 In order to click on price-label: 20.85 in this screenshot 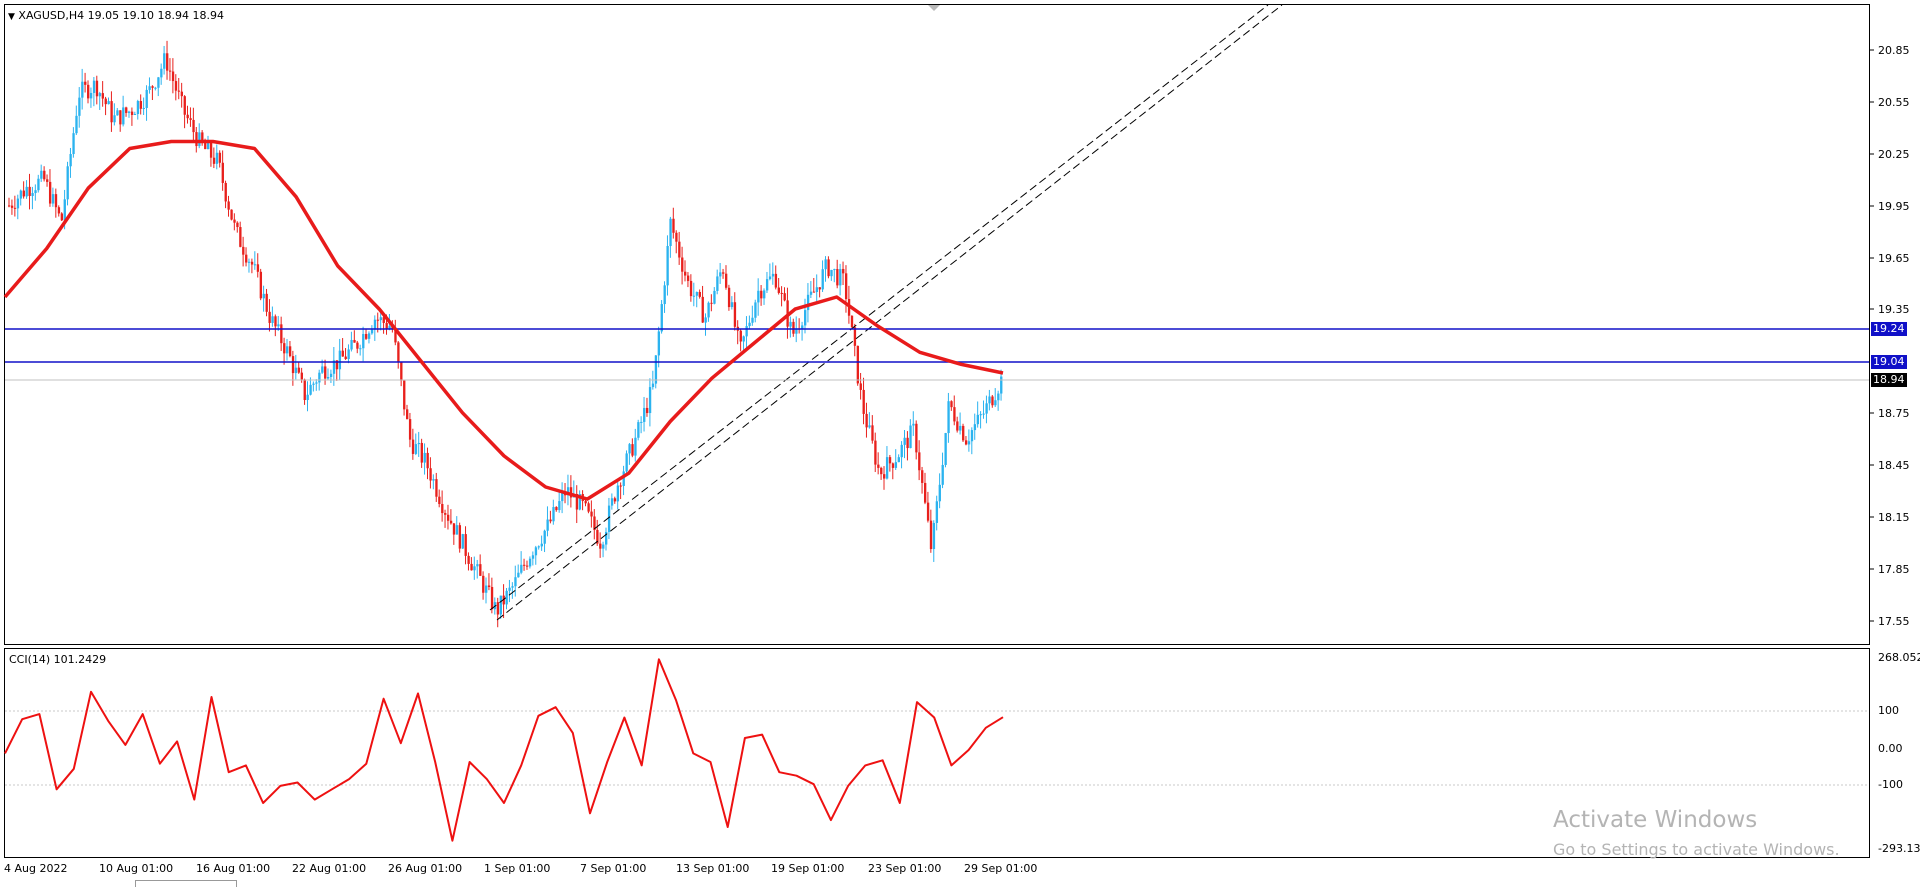, I will do `click(1894, 50)`.